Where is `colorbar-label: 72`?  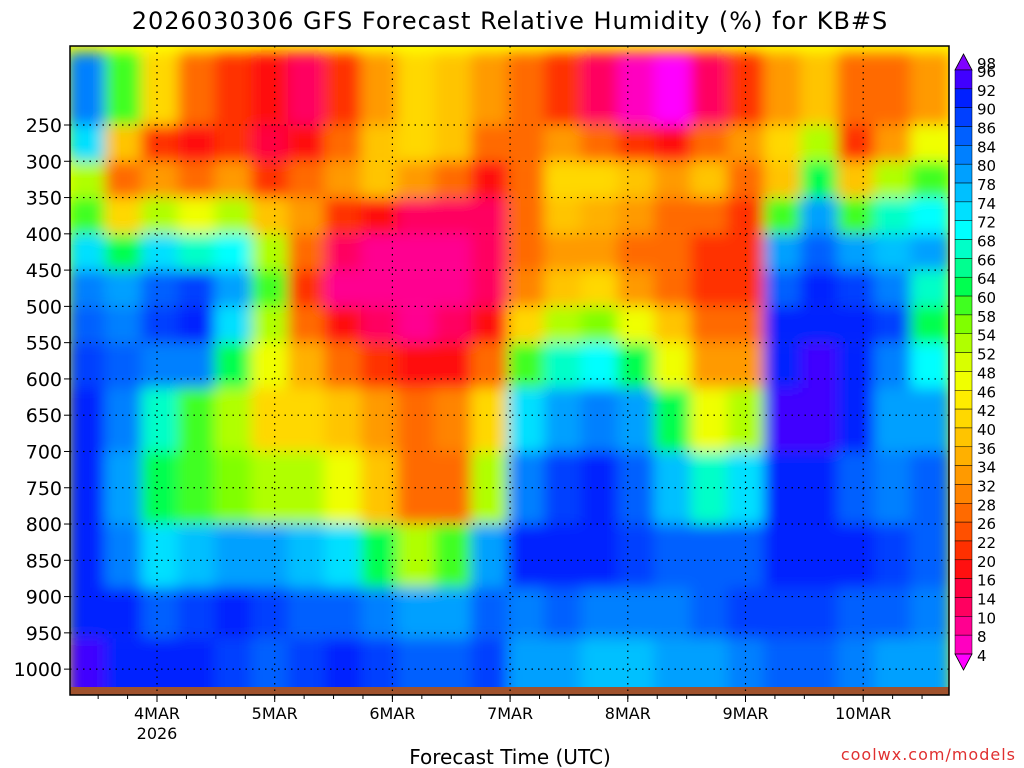
colorbar-label: 72 is located at coordinates (986, 223).